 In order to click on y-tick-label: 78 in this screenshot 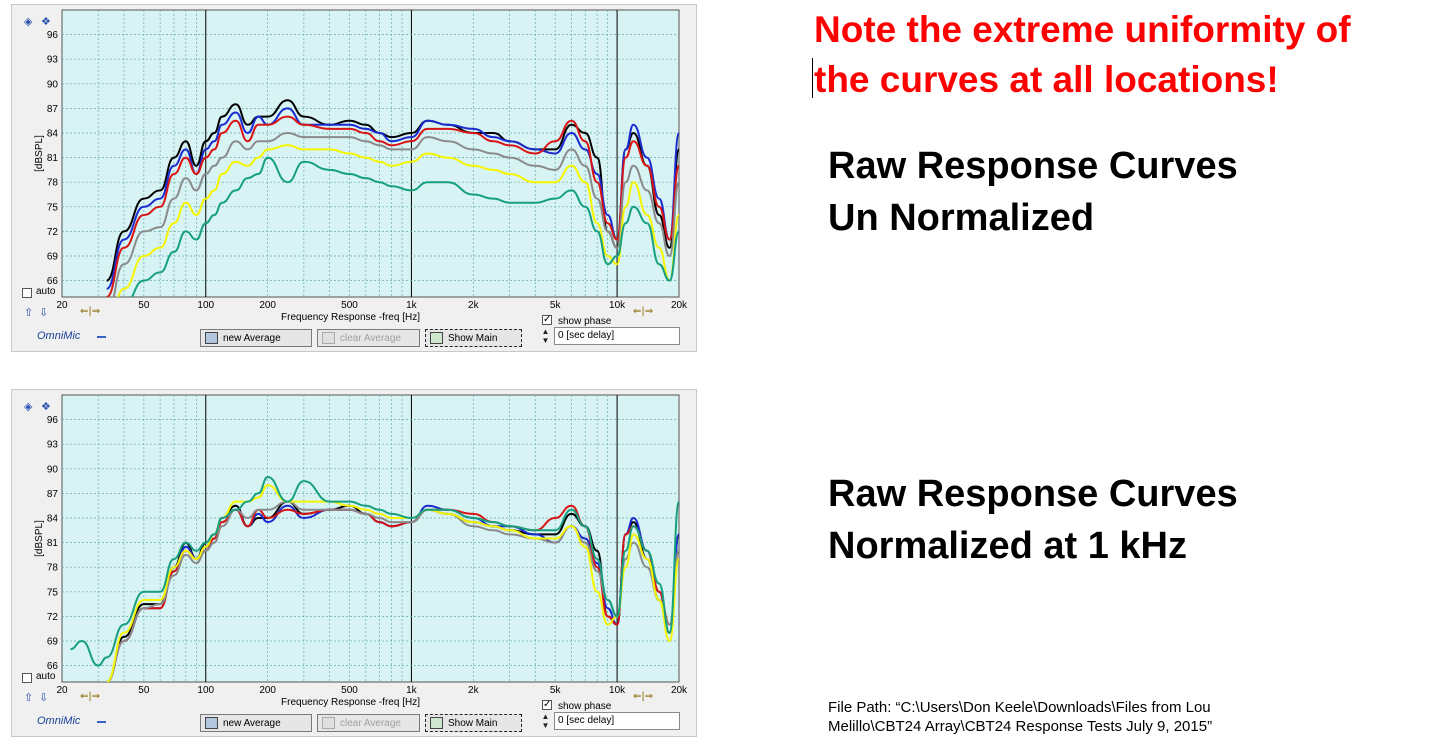, I will do `click(53, 183)`.